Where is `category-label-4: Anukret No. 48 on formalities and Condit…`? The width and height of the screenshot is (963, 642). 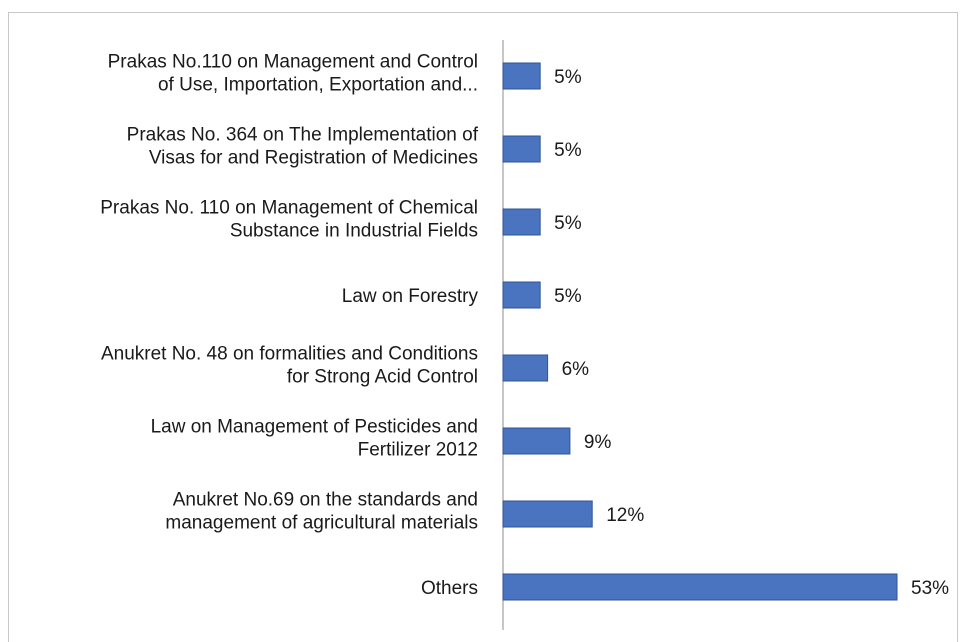 category-label-4: Anukret No. 48 on formalities and Condit… is located at coordinates (289, 366).